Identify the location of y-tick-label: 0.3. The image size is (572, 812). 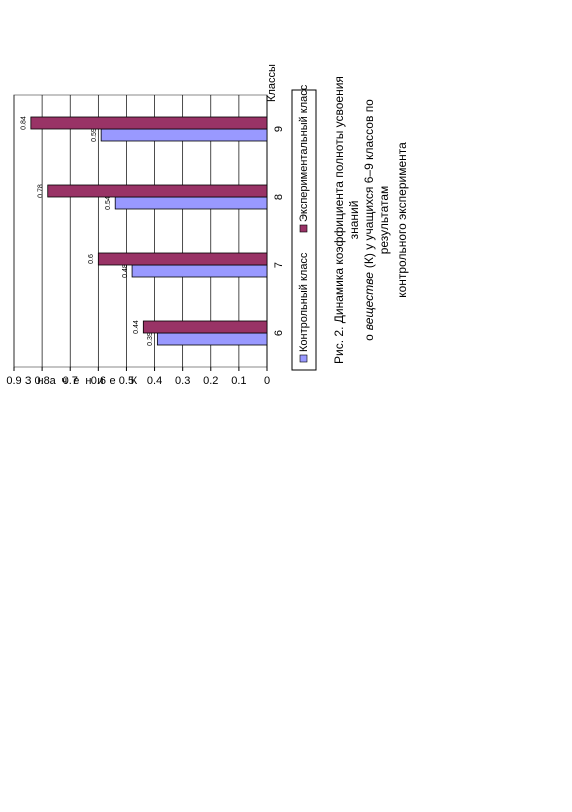
(182, 381).